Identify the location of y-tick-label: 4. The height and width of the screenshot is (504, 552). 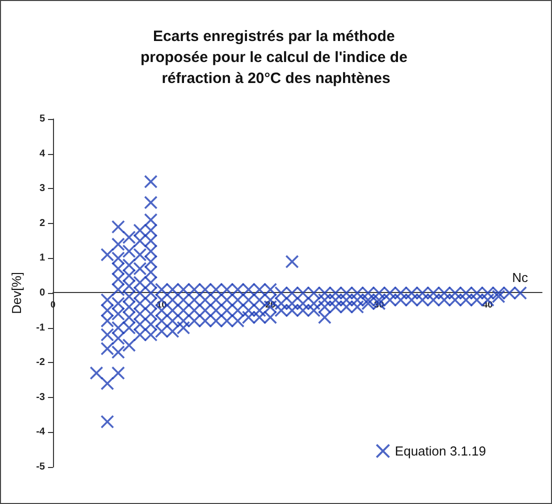
(42, 154).